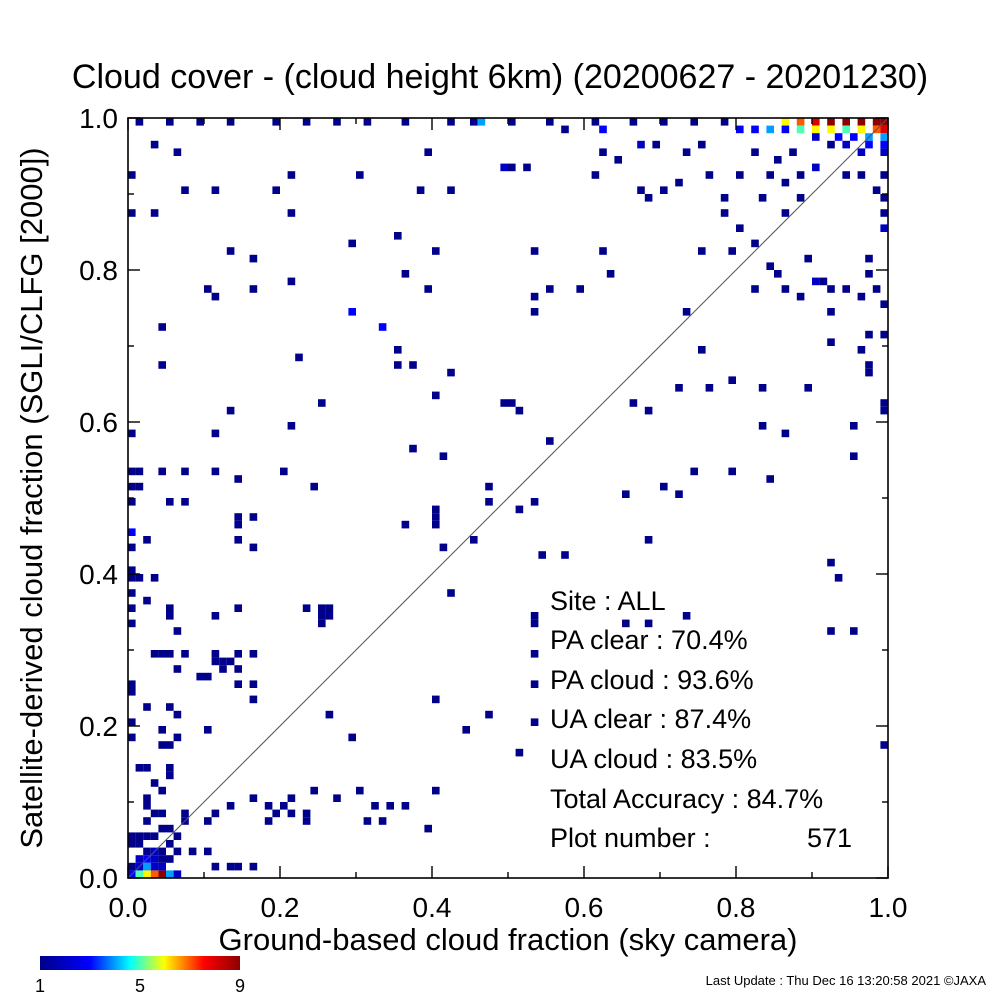  What do you see at coordinates (98, 270) in the screenshot?
I see `y-tick-label-4: 0.8` at bounding box center [98, 270].